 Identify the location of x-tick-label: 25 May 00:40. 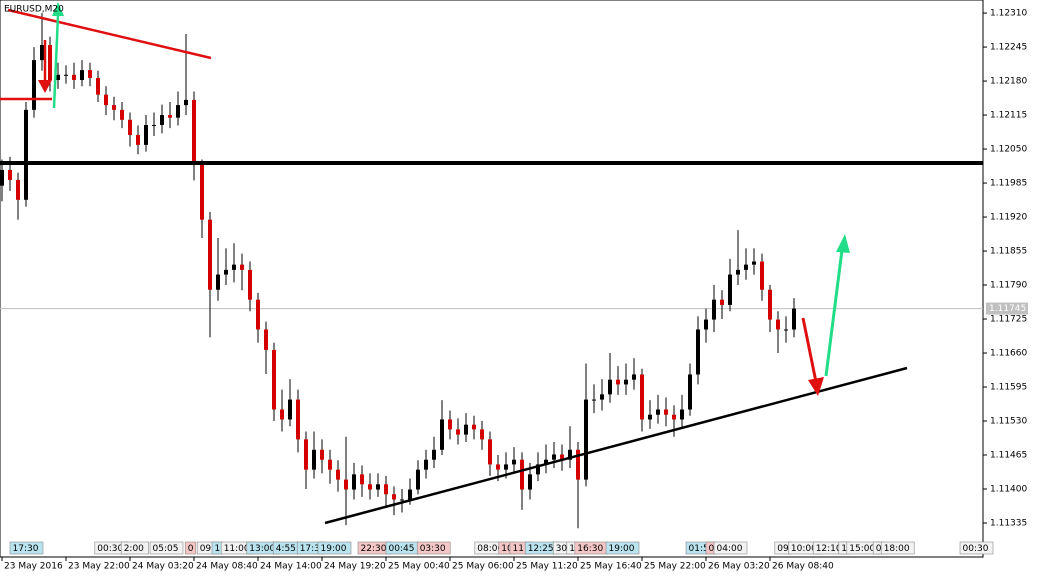
(419, 567).